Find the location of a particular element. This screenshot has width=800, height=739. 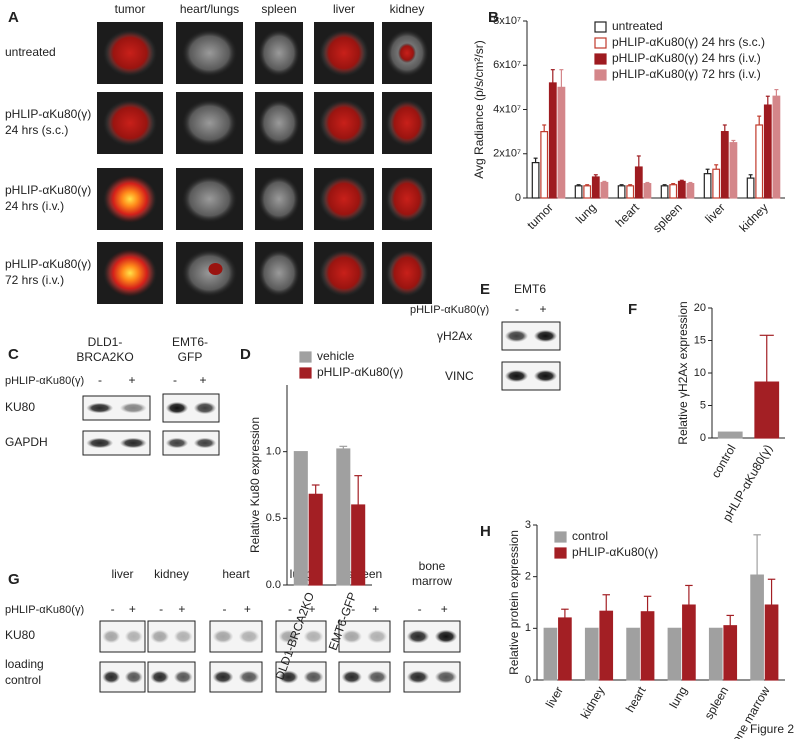

y-tick-label: 10 is located at coordinates (700, 373).